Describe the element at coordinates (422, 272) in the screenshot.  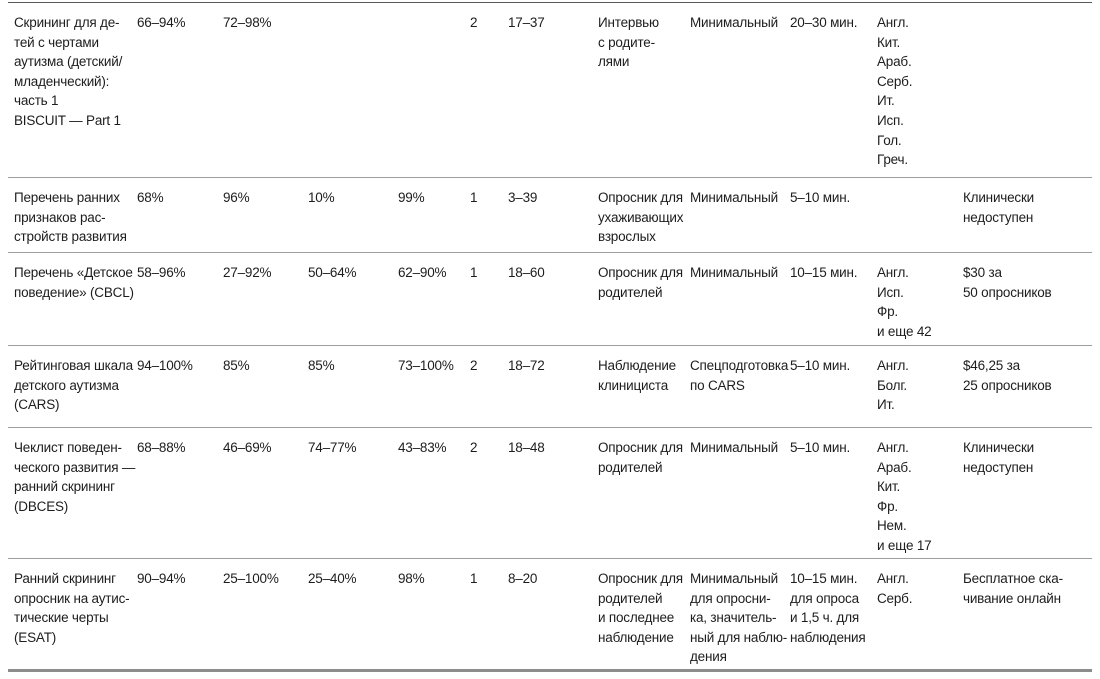
I see `metric-npv: 62–90%` at that location.